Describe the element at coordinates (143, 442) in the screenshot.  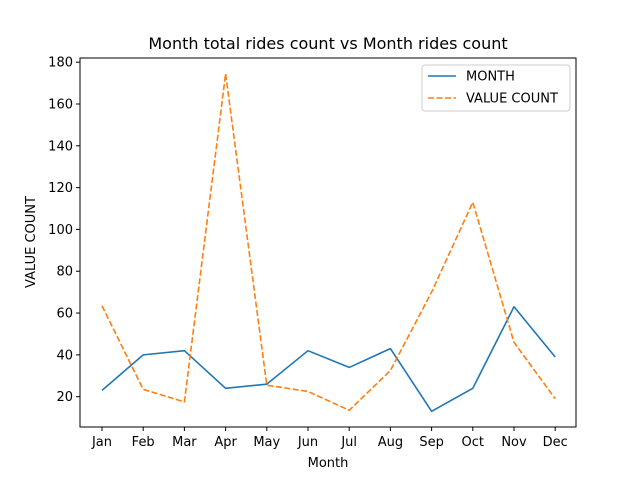
I see `x-tick-label: Feb` at that location.